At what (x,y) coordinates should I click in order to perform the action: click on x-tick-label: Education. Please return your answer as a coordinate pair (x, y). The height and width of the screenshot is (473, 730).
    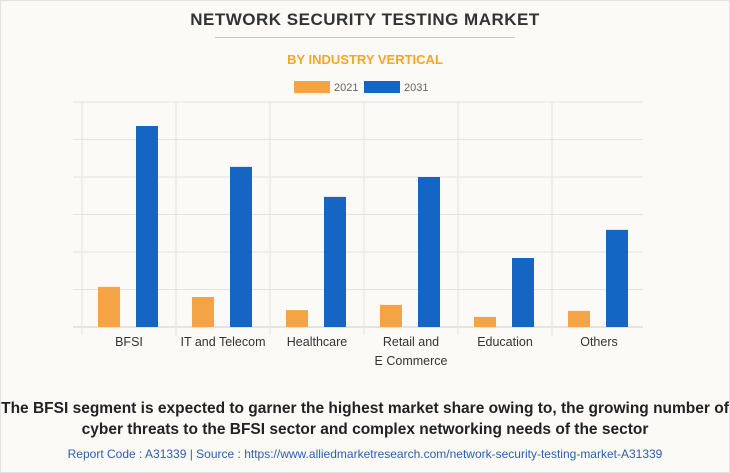
    Looking at the image, I should click on (505, 342).